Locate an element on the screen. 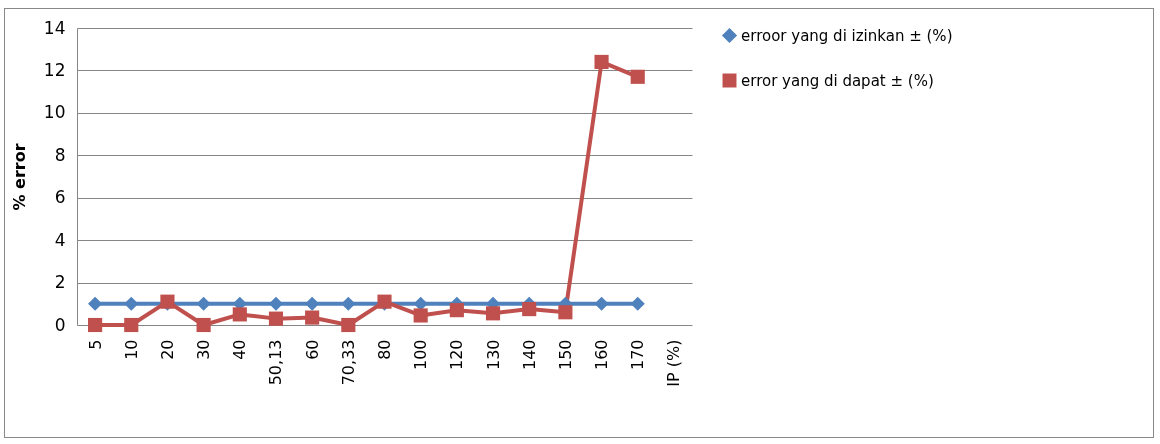  x-tick-label: 100 is located at coordinates (421, 355).